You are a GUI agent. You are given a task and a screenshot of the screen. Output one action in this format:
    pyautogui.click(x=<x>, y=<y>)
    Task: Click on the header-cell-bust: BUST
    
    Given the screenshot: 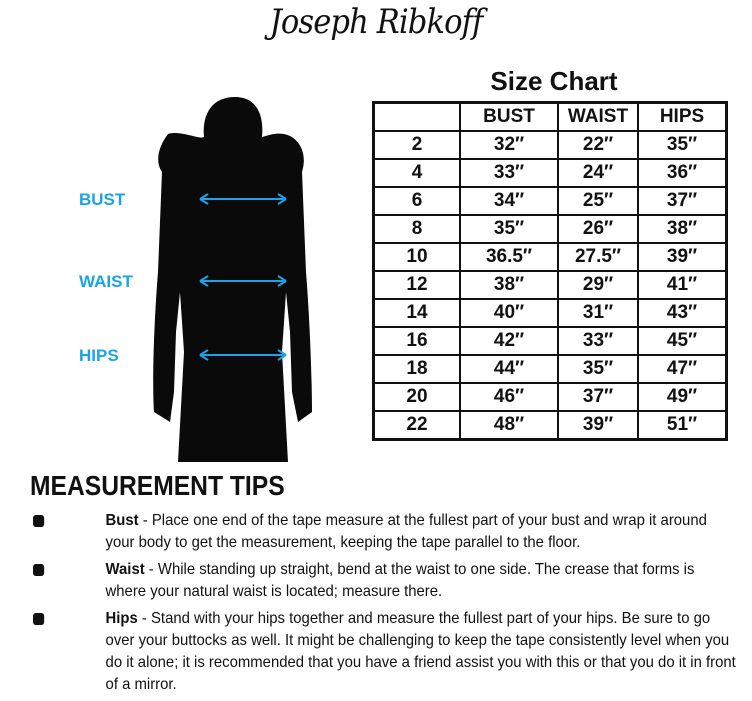 What is the action you would take?
    pyautogui.click(x=509, y=116)
    